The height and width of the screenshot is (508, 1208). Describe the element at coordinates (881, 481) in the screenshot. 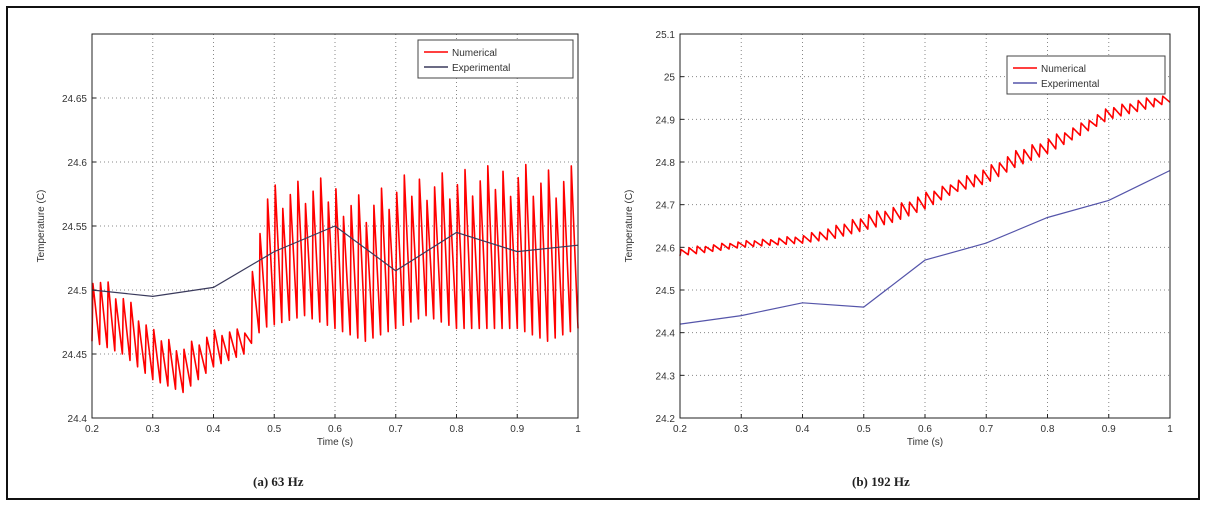

I see `caption-b: (b) 192 Hz` at that location.